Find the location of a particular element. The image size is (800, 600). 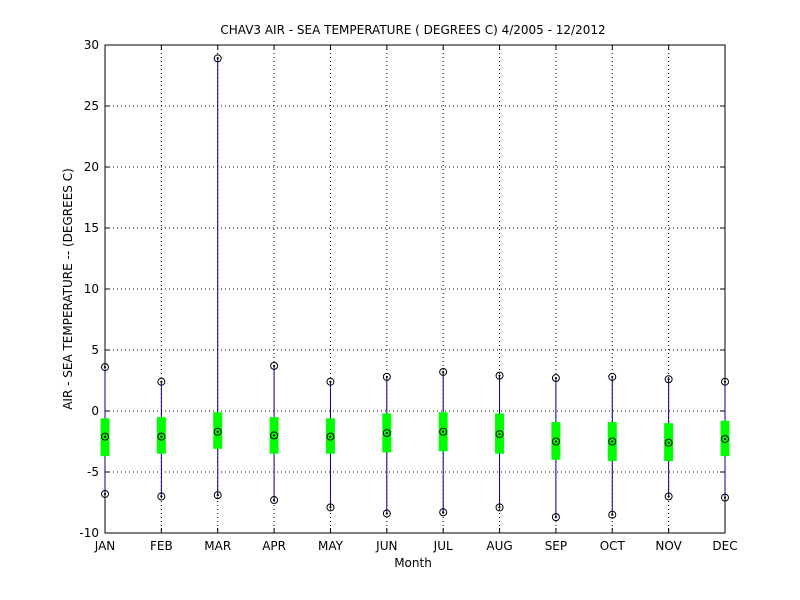

y-tick-label: 30 is located at coordinates (91, 45).